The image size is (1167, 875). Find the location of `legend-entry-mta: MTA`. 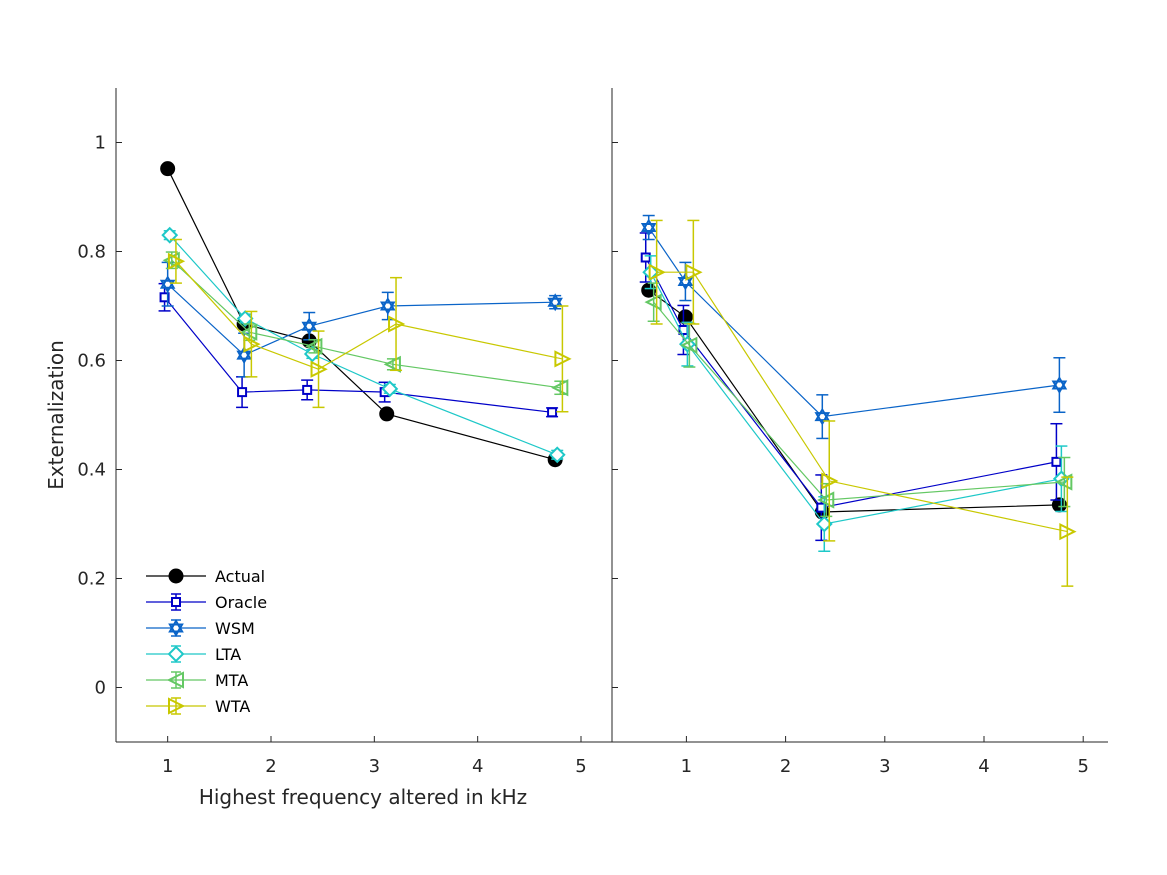

legend-entry-mta: MTA is located at coordinates (197, 680).